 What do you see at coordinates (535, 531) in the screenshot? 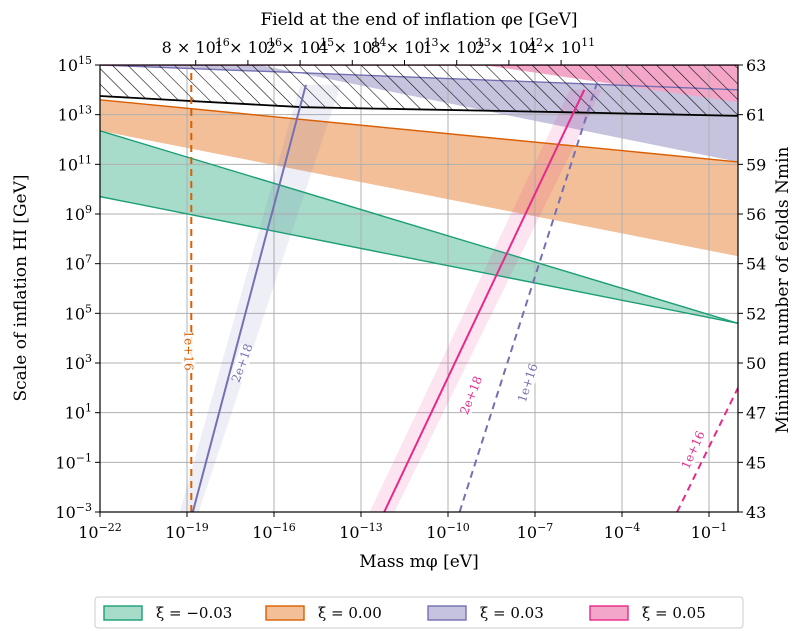
I see `x-tick-label-5: 10⁻⁷` at bounding box center [535, 531].